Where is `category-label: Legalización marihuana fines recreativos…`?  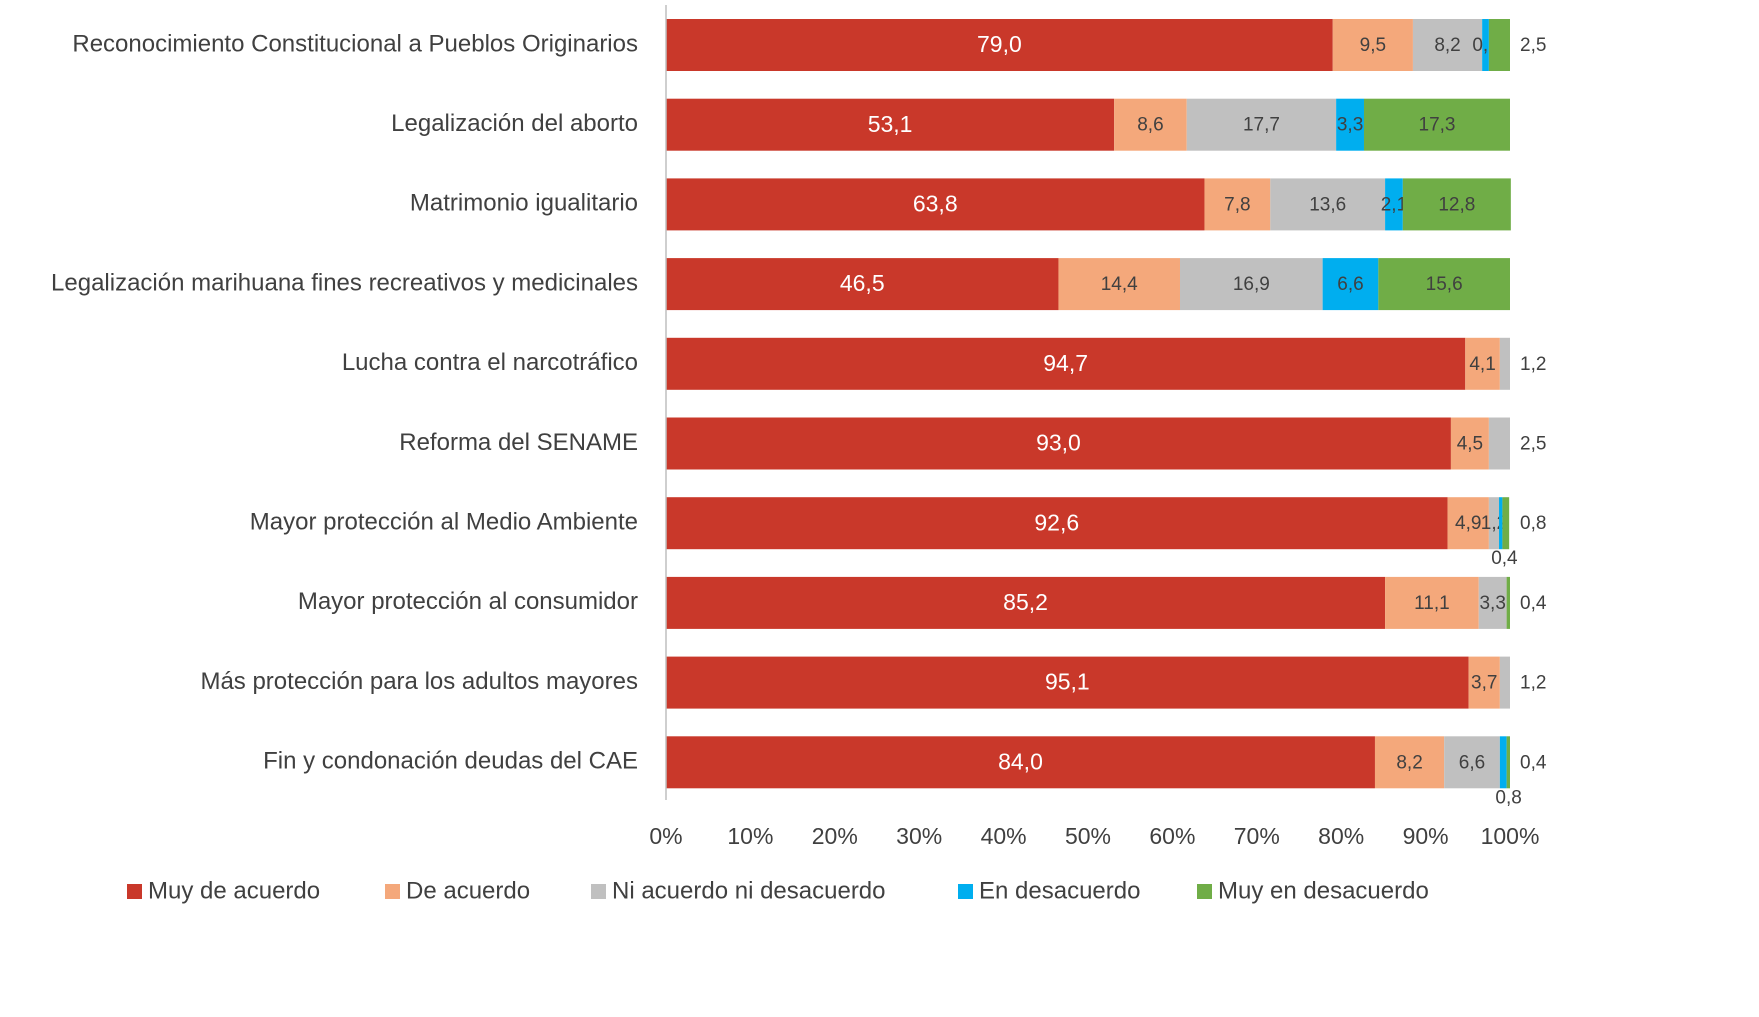 category-label: Legalización marihuana fines recreativos… is located at coordinates (344, 282).